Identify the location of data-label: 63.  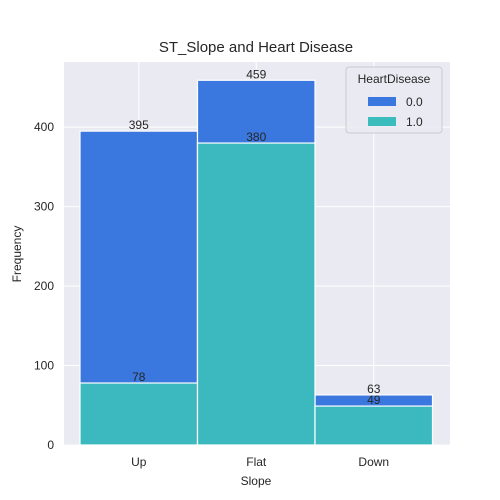
(374, 389).